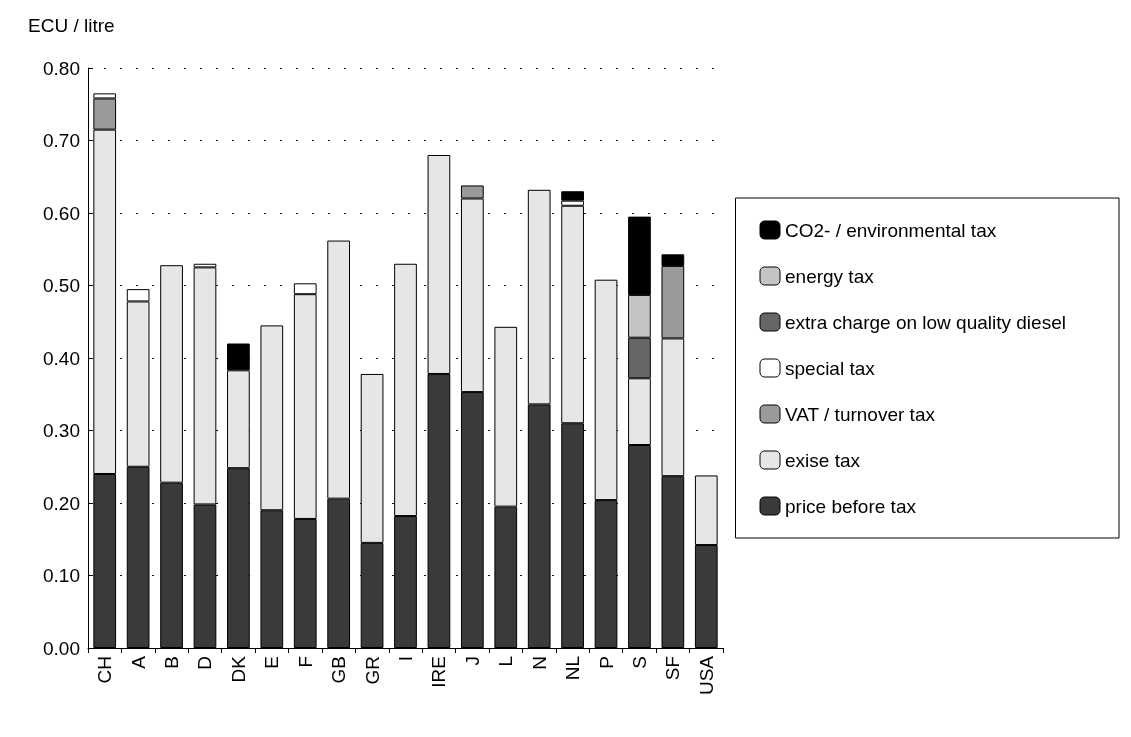 The width and height of the screenshot is (1131, 737). I want to click on x-tick-label: I, so click(405, 659).